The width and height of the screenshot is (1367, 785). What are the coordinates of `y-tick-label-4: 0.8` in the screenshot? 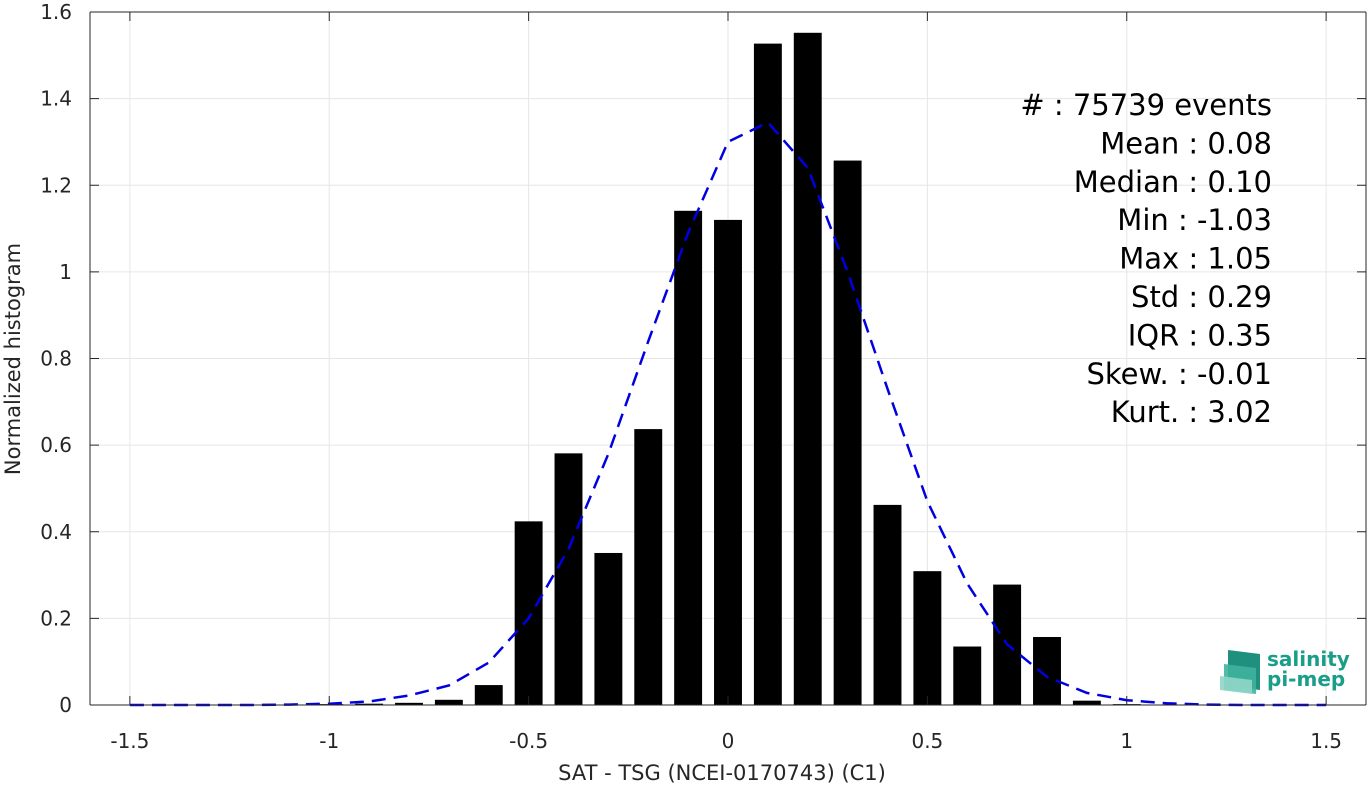 It's located at (56, 359).